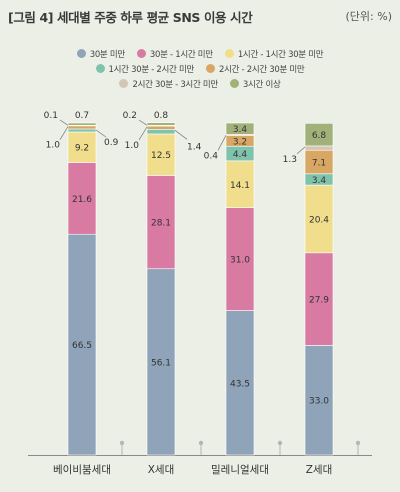 Image resolution: width=400 pixels, height=492 pixels. I want to click on legend-label: 2시간 - 2시간 30분 미만, so click(262, 69).